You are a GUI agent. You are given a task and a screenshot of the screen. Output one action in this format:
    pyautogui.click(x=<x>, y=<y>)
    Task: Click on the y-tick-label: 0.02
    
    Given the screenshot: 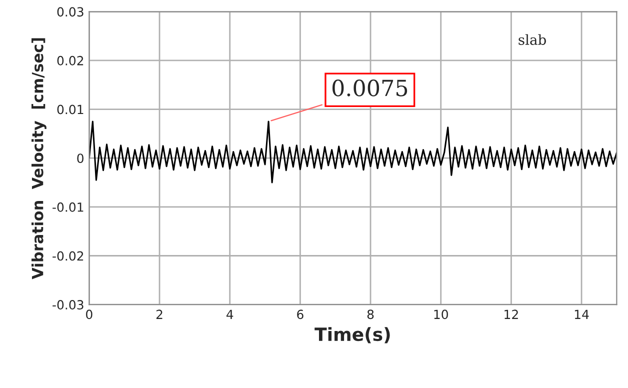 What is the action you would take?
    pyautogui.click(x=70, y=61)
    